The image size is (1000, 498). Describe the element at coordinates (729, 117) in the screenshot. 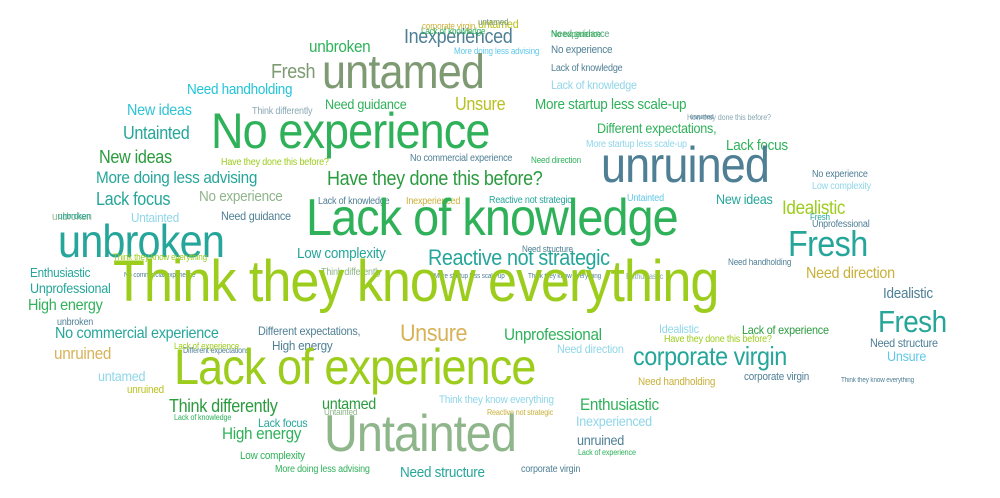

I see `cloud-word: How they done this before?` at that location.